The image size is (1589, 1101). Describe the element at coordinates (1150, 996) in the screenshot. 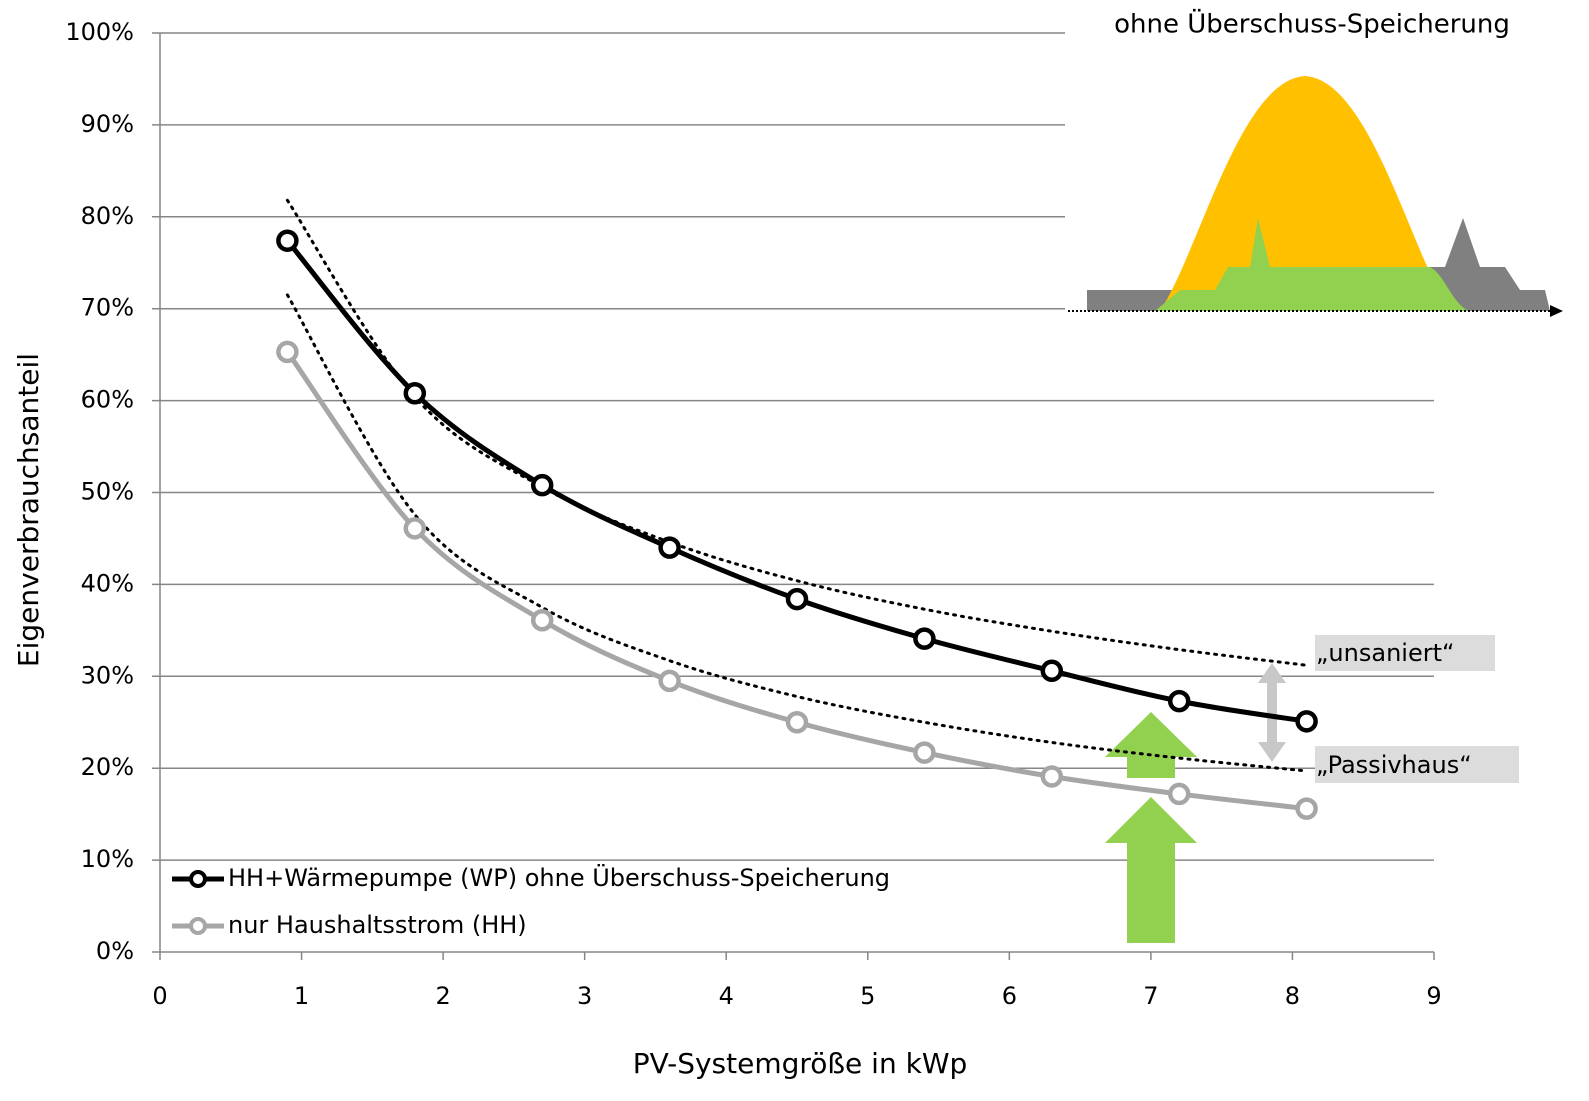

I see `x-tick-label: 7` at that location.